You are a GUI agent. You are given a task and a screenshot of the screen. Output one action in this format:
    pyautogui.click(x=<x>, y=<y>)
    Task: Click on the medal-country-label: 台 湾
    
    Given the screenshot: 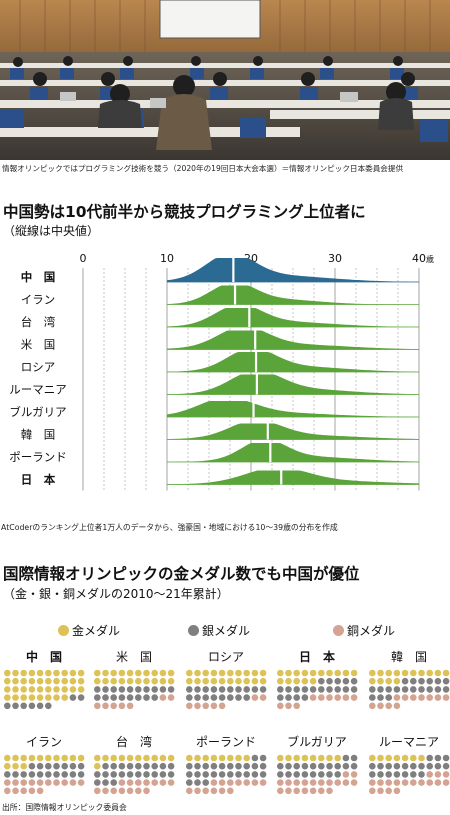 What is the action you would take?
    pyautogui.click(x=134, y=741)
    